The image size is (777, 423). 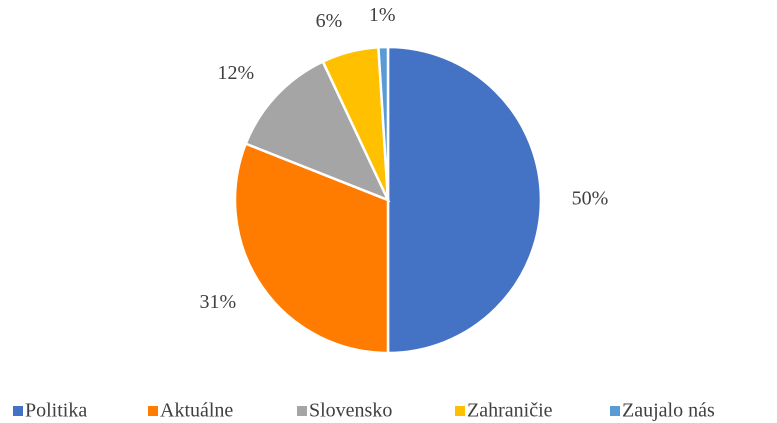 What do you see at coordinates (56, 411) in the screenshot?
I see `legend-label: Politika` at bounding box center [56, 411].